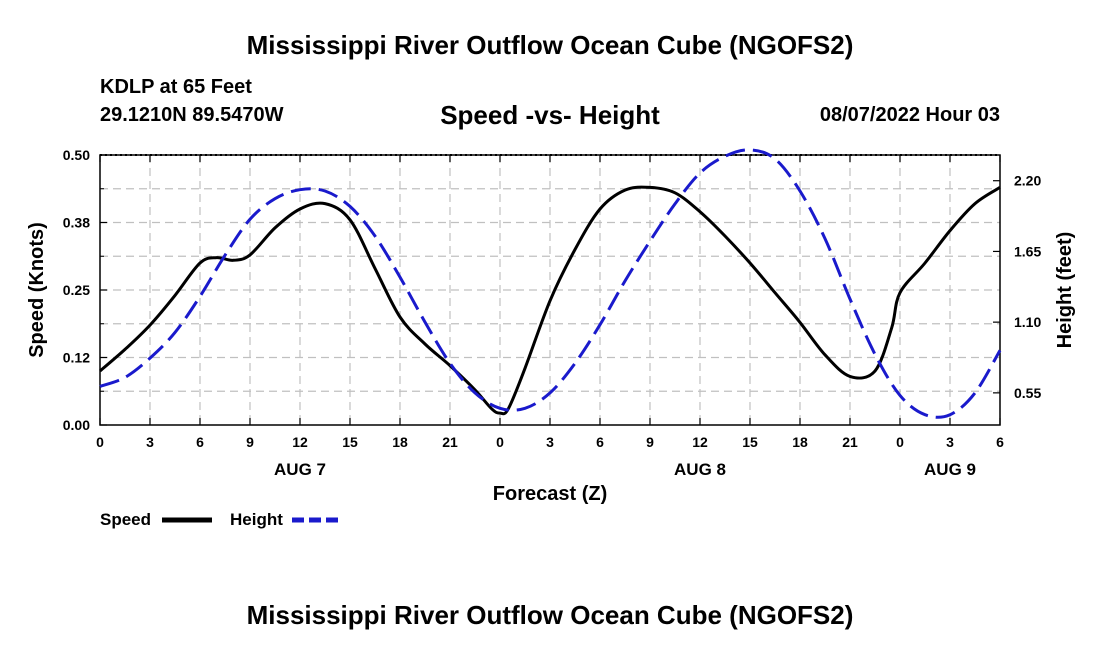 The width and height of the screenshot is (1100, 650). What do you see at coordinates (192, 115) in the screenshot?
I see `station-coords: 29.1210N 89.5470W` at bounding box center [192, 115].